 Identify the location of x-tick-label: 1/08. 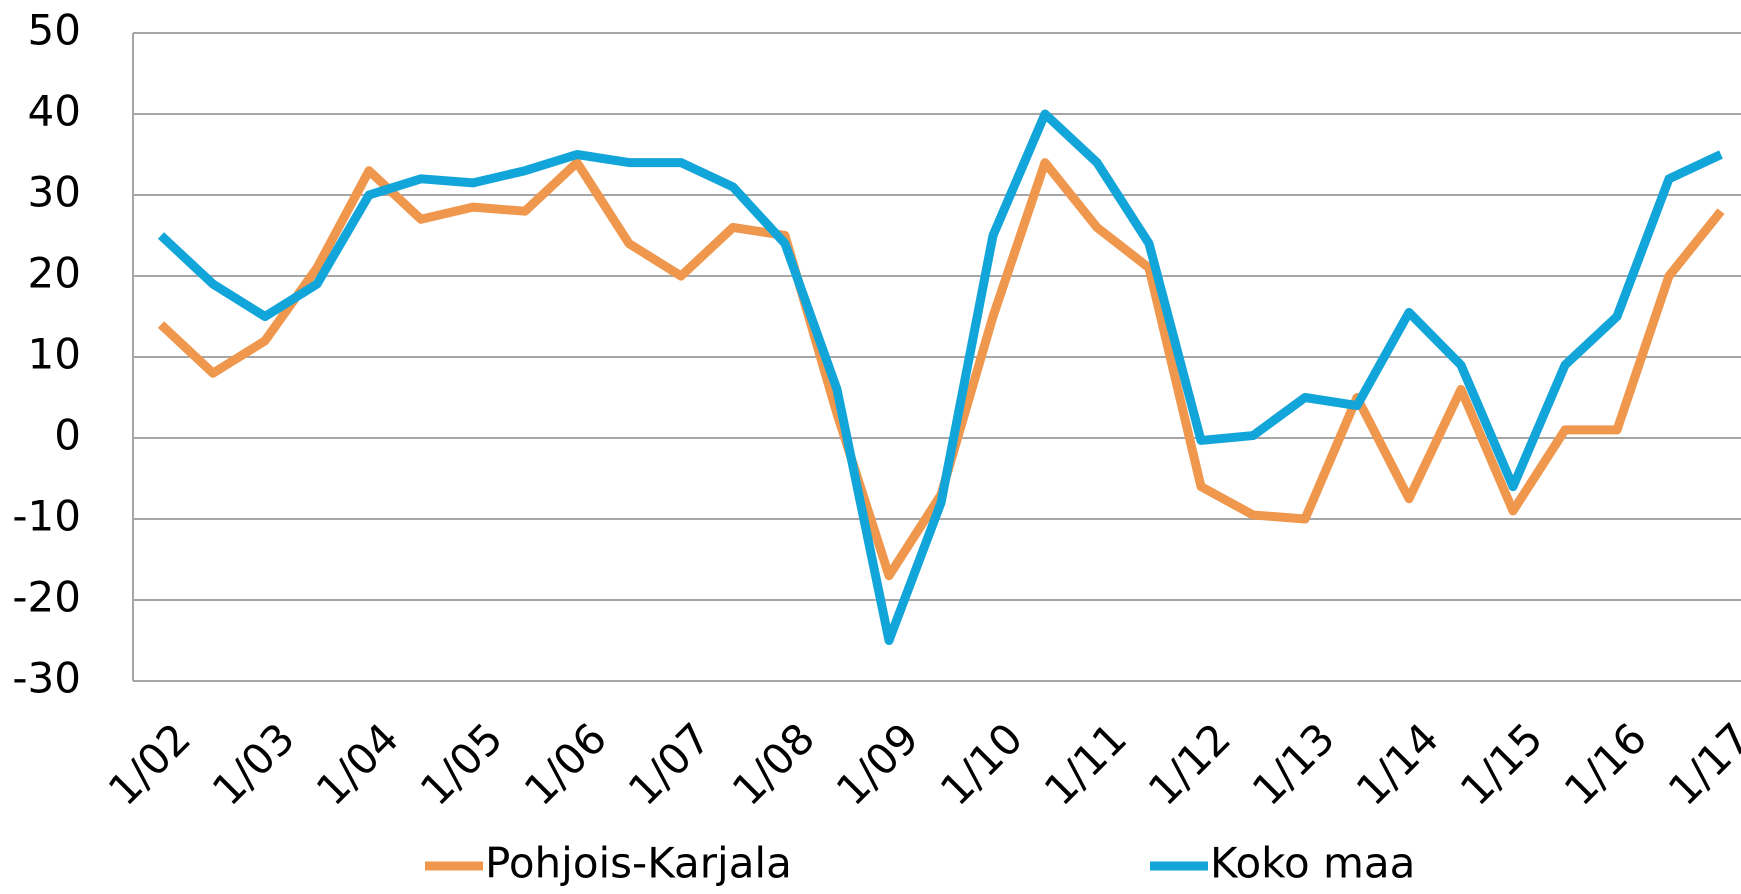
(773, 763).